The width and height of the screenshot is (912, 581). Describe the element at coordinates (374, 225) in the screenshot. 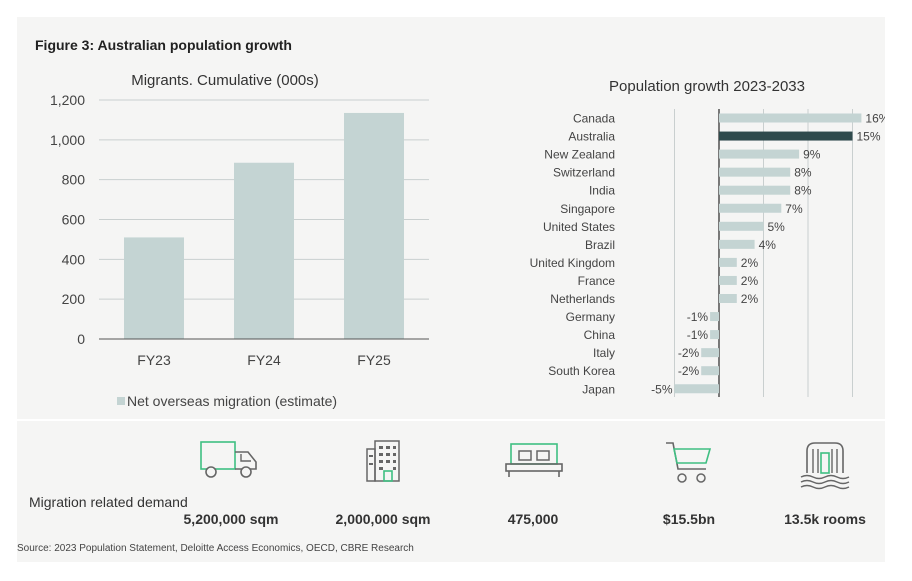

I see `bar-fy25` at that location.